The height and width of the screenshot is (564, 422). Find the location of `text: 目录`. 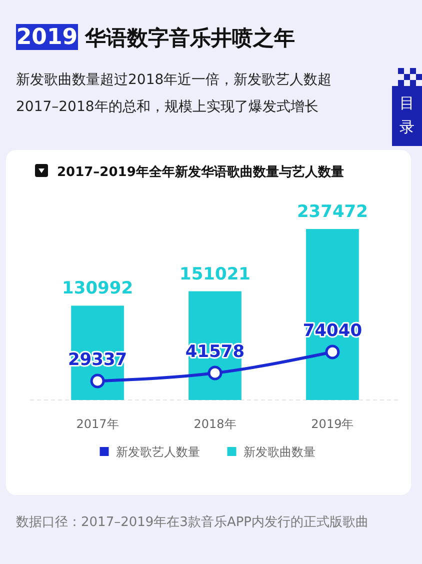

text: 目录 is located at coordinates (407, 115).